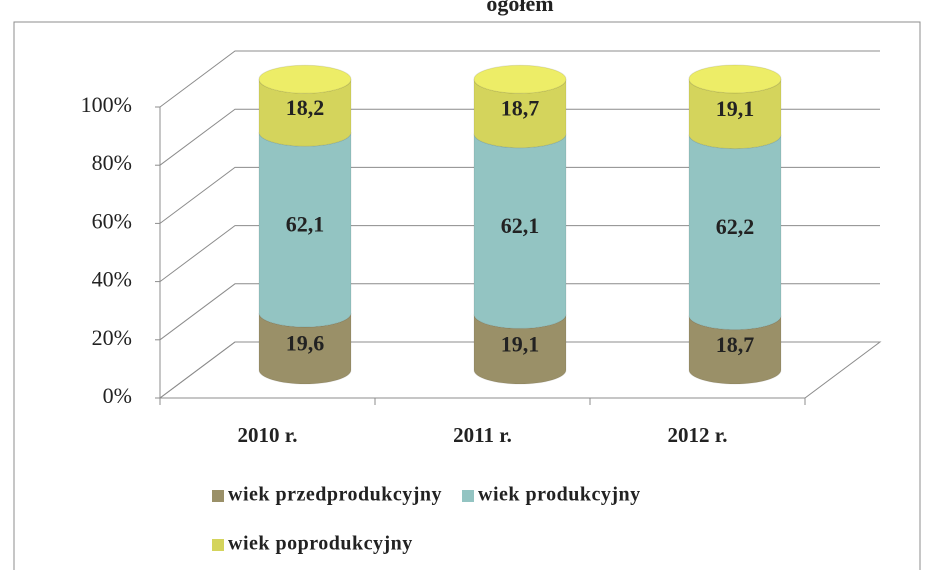 Image resolution: width=934 pixels, height=570 pixels. I want to click on y-tick-label: 20%, so click(112, 337).